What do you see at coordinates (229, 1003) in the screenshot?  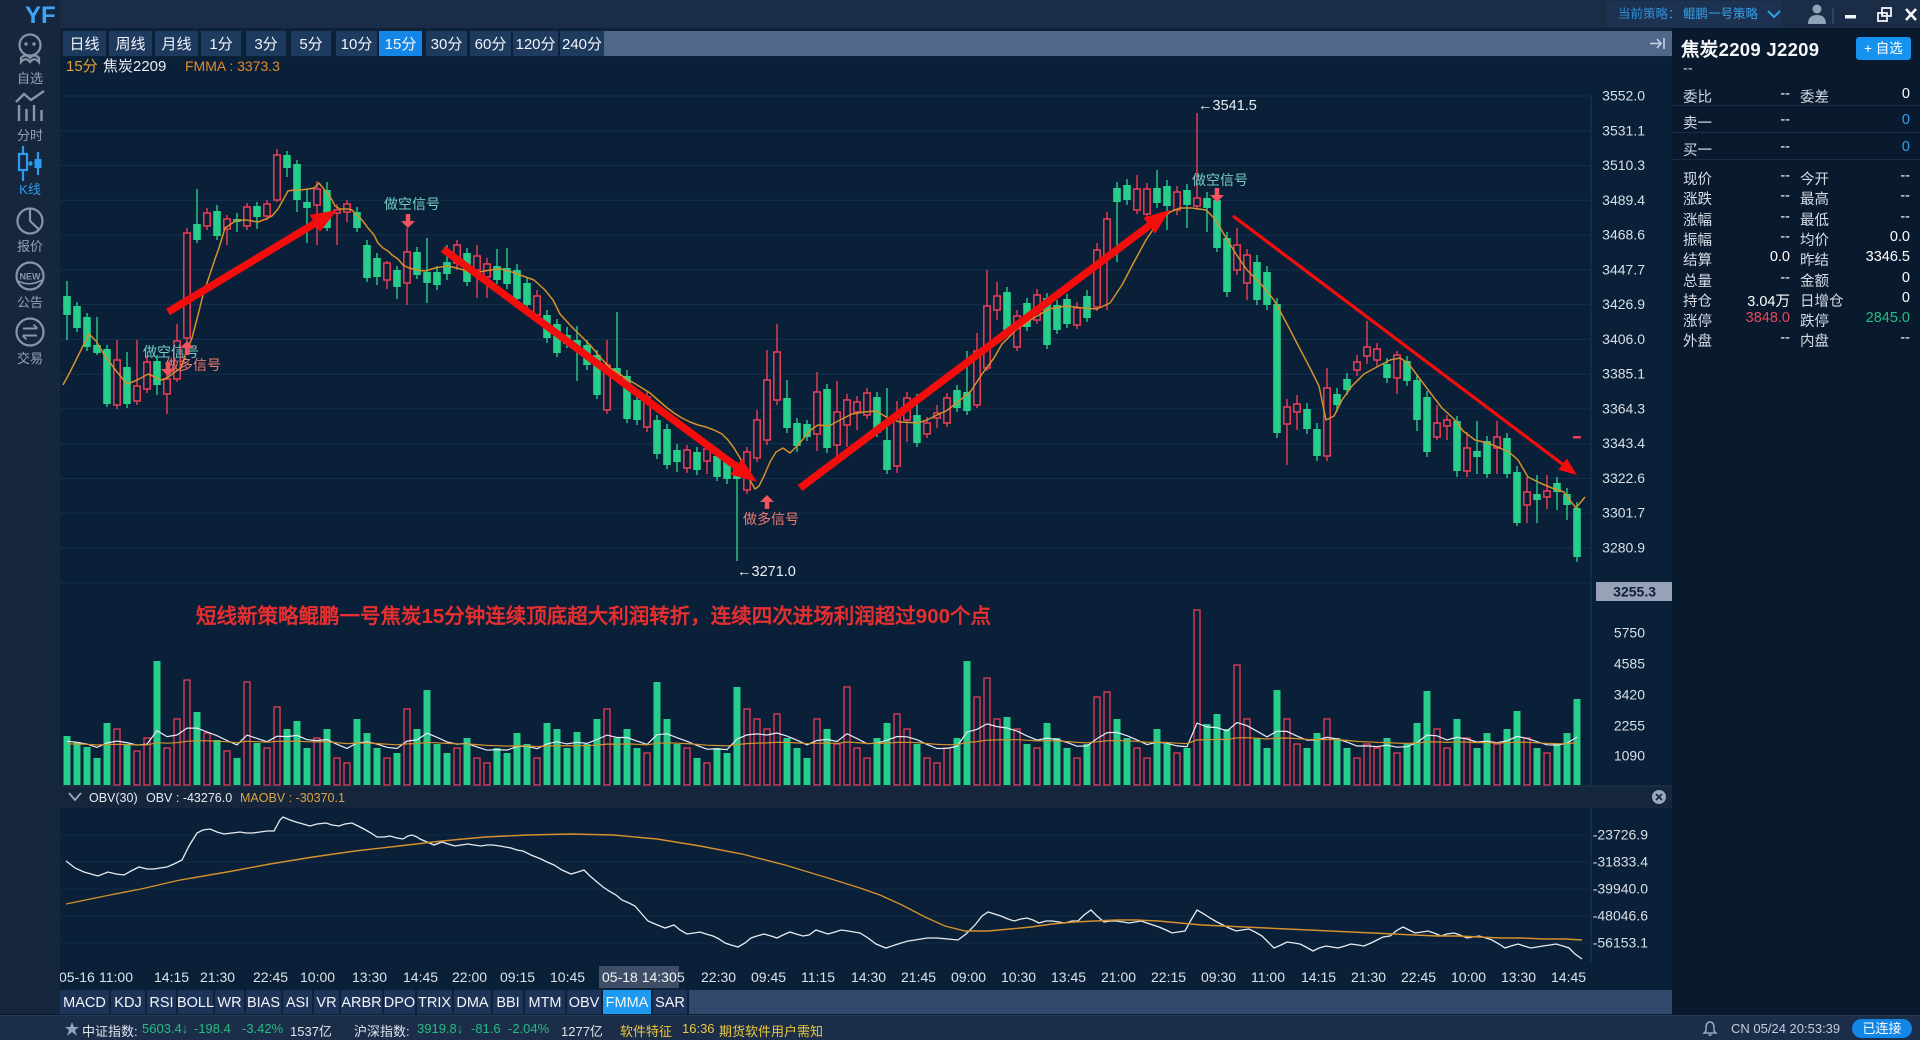 I see `svg-text: WR` at bounding box center [229, 1003].